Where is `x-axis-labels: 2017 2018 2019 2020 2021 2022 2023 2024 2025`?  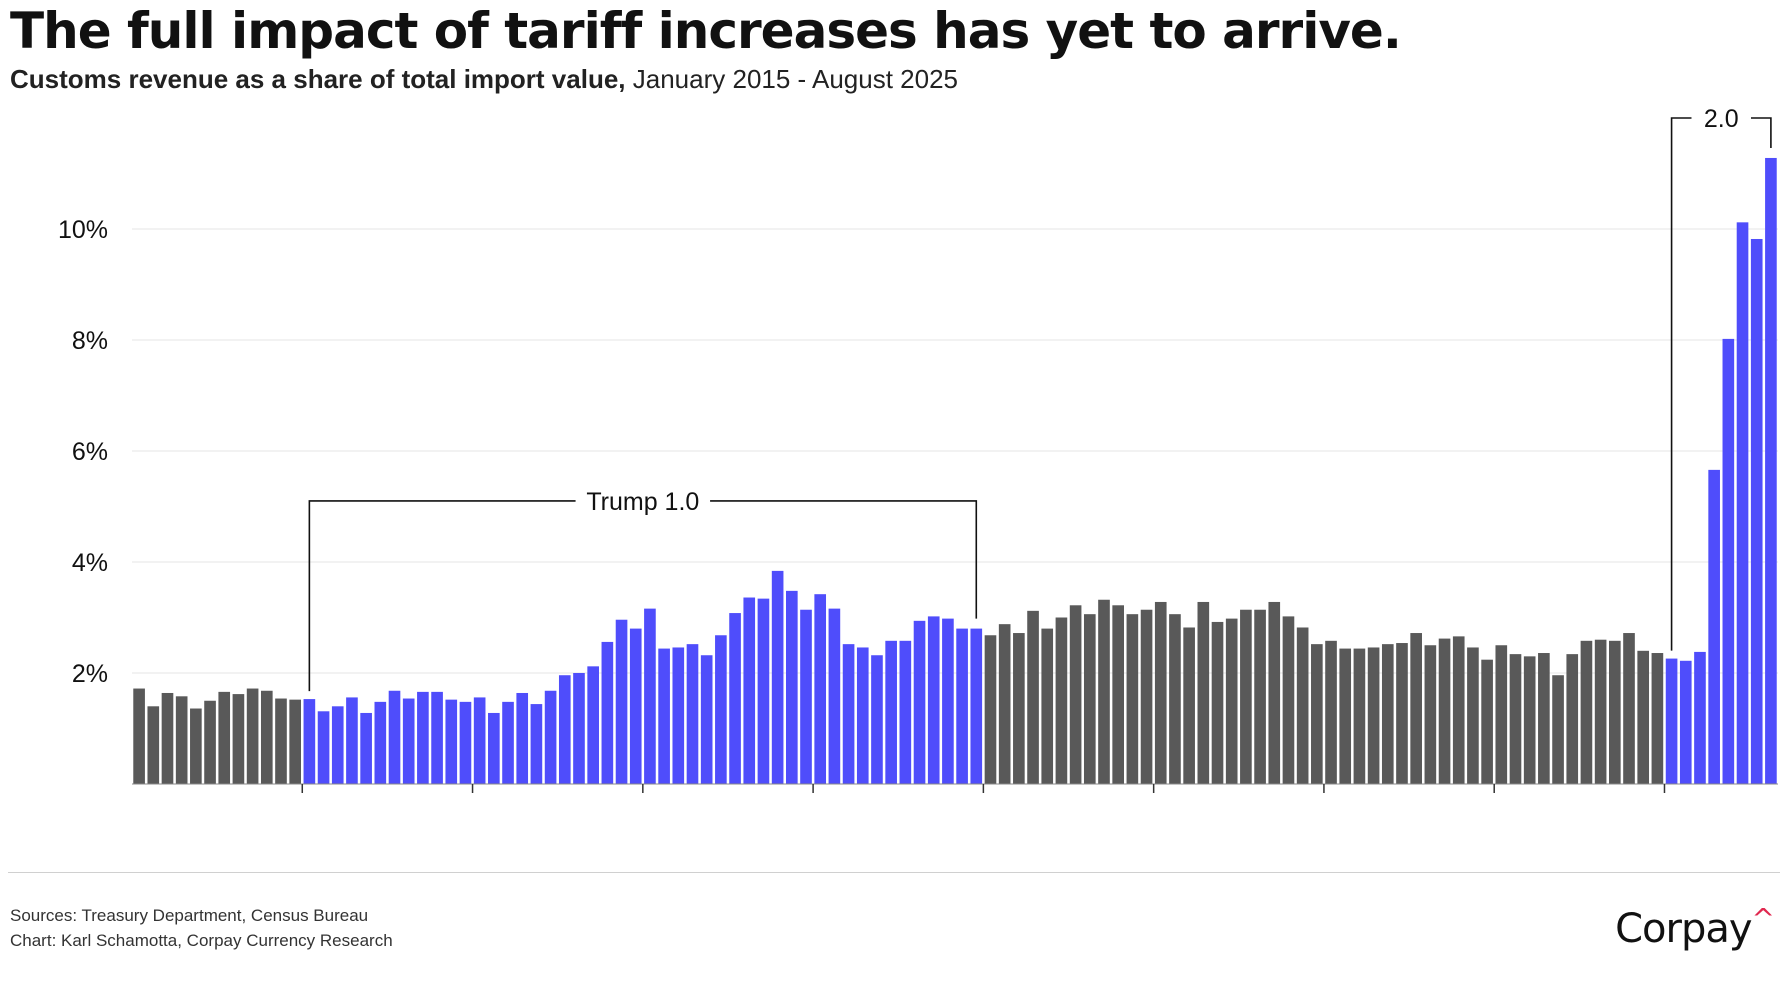
x-axis-labels: 2017 2018 2019 2020 2021 2022 2023 2024 2025 is located at coordinates (983, 798).